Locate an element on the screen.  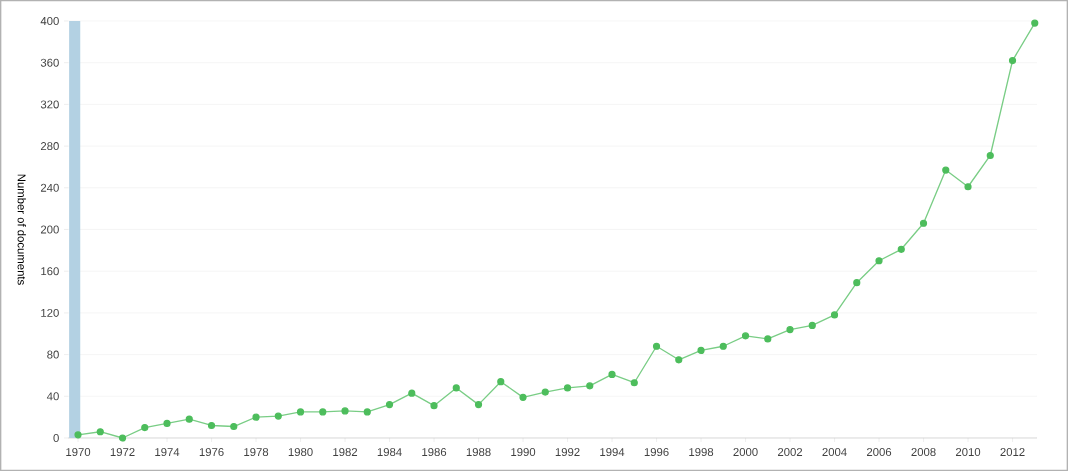
y-tick-label: 40 is located at coordinates (52, 396).